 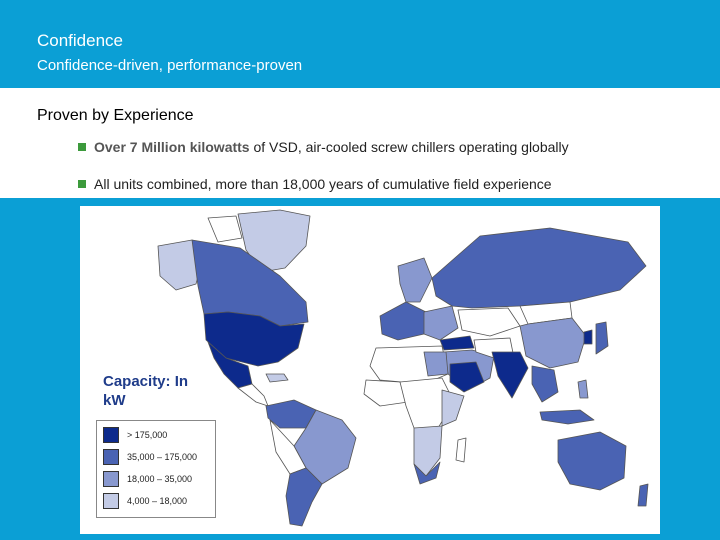 What do you see at coordinates (146, 391) in the screenshot?
I see `legend-title: Capacity: In kW` at bounding box center [146, 391].